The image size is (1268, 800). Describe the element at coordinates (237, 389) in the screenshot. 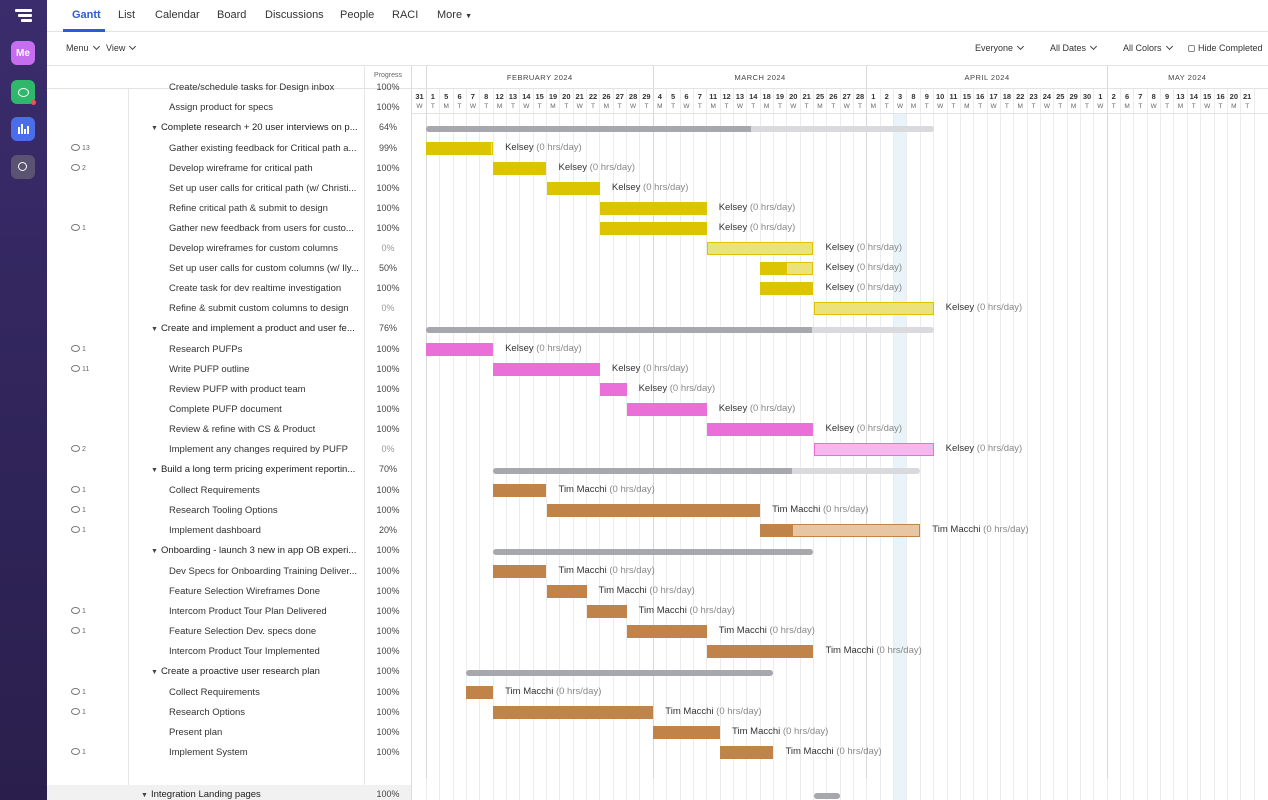

I see `task-name: Review PUFP with product team` at that location.